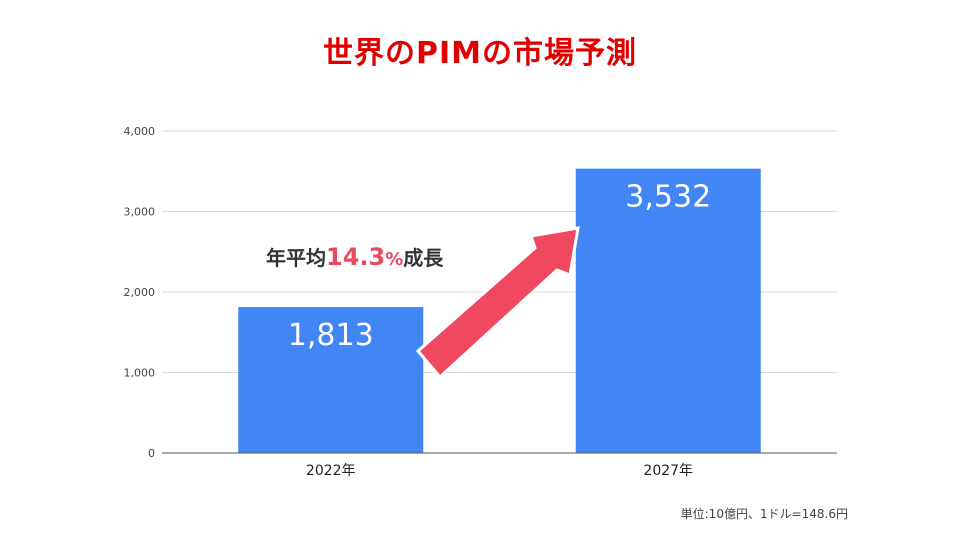  Describe the element at coordinates (423, 258) in the screenshot. I see `growth-suffix: 成長` at that location.